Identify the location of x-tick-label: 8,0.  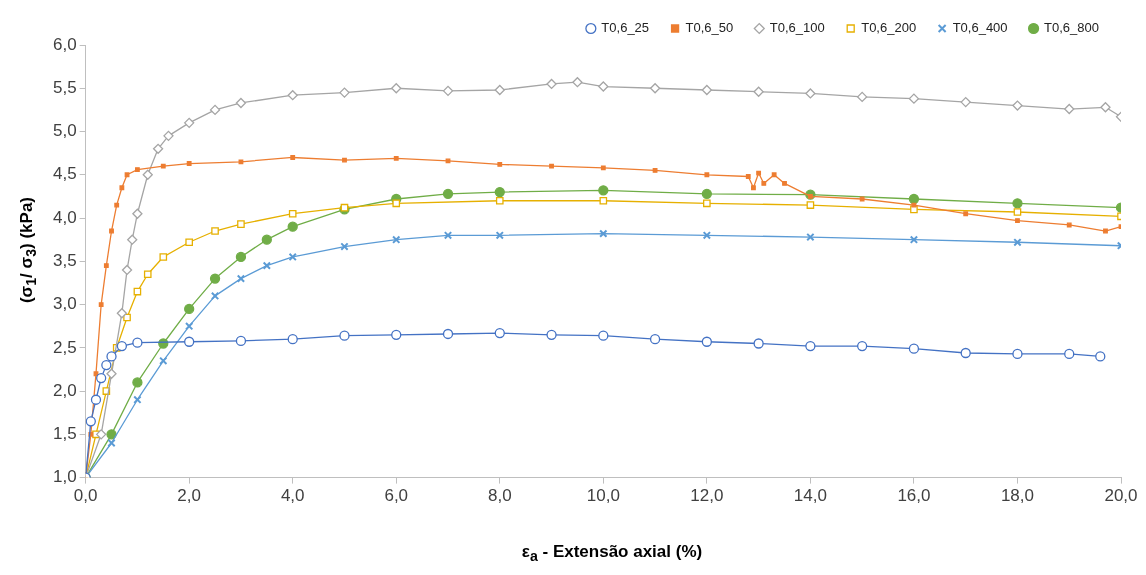
(499, 496).